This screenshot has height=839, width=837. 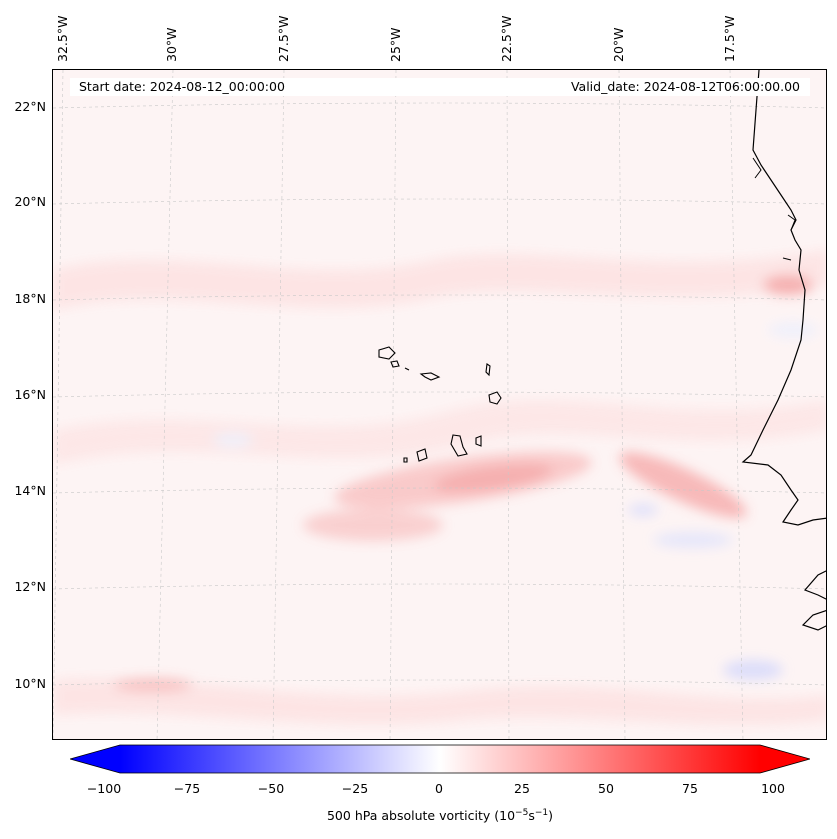 What do you see at coordinates (30, 683) in the screenshot?
I see `lat-tick-10n: 10°N` at bounding box center [30, 683].